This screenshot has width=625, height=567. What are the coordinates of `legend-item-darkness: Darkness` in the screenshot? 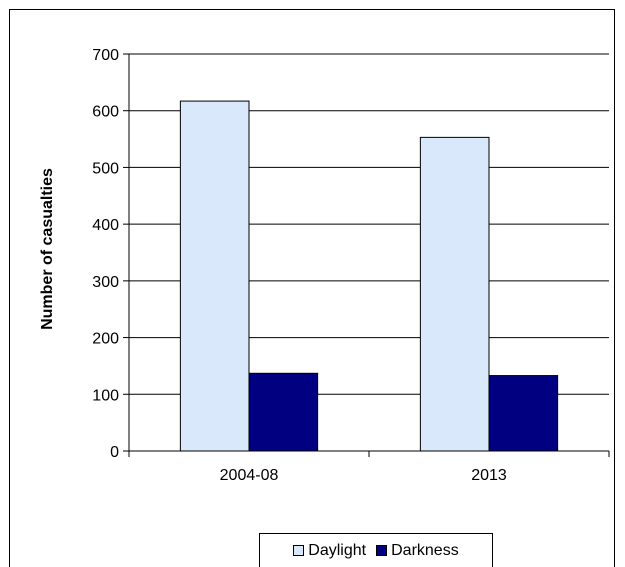 It's located at (417, 551).